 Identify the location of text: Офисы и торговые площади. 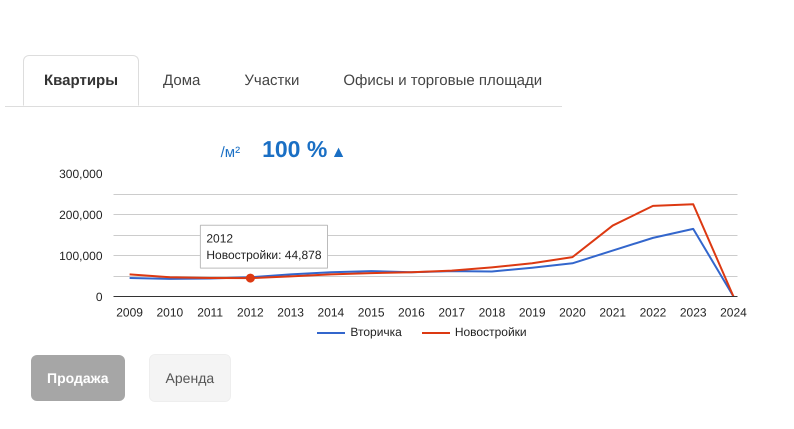
(443, 81).